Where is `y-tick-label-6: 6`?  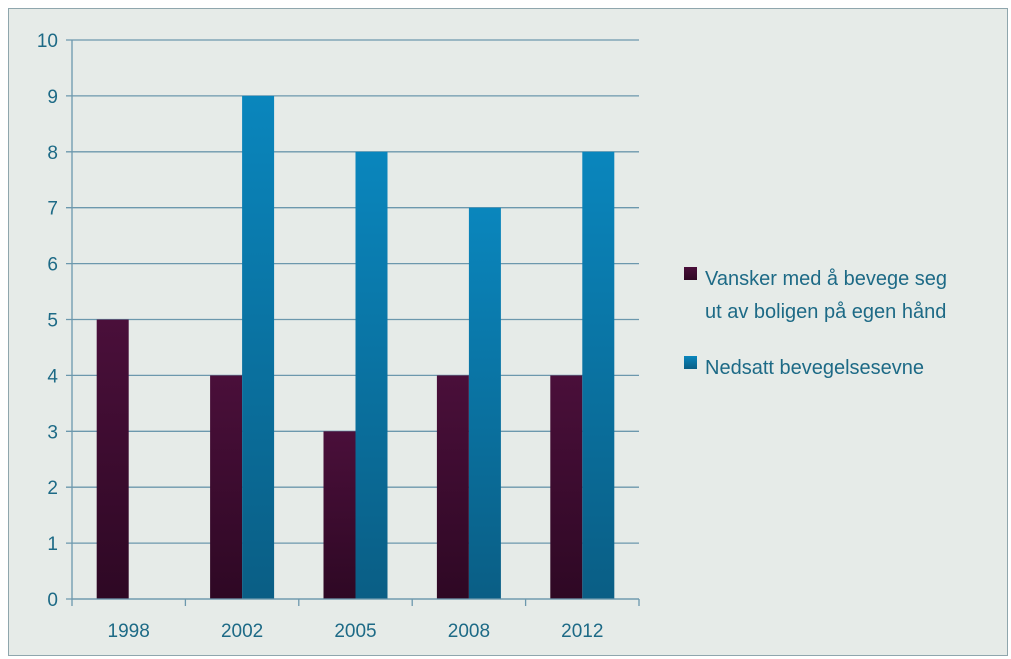
y-tick-label-6: 6 is located at coordinates (52, 265).